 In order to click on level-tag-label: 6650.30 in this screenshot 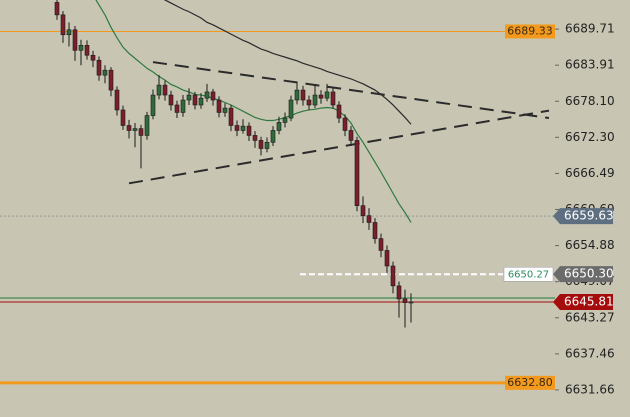, I will do `click(589, 274)`.